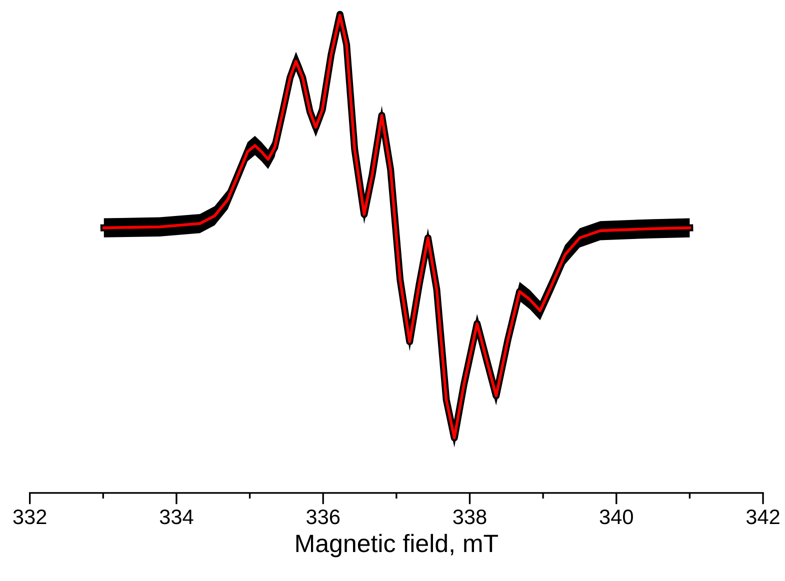 This screenshot has width=785, height=581. Describe the element at coordinates (323, 517) in the screenshot. I see `x-tick-label: 336` at that location.